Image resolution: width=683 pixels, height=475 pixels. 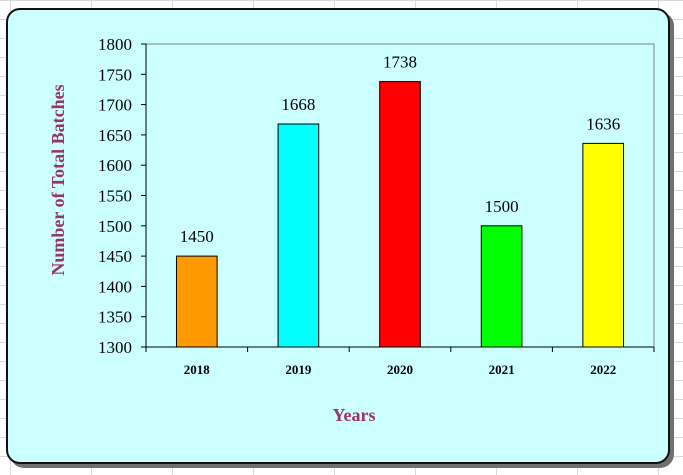 What do you see at coordinates (298, 235) in the screenshot?
I see `bar-2019` at bounding box center [298, 235].